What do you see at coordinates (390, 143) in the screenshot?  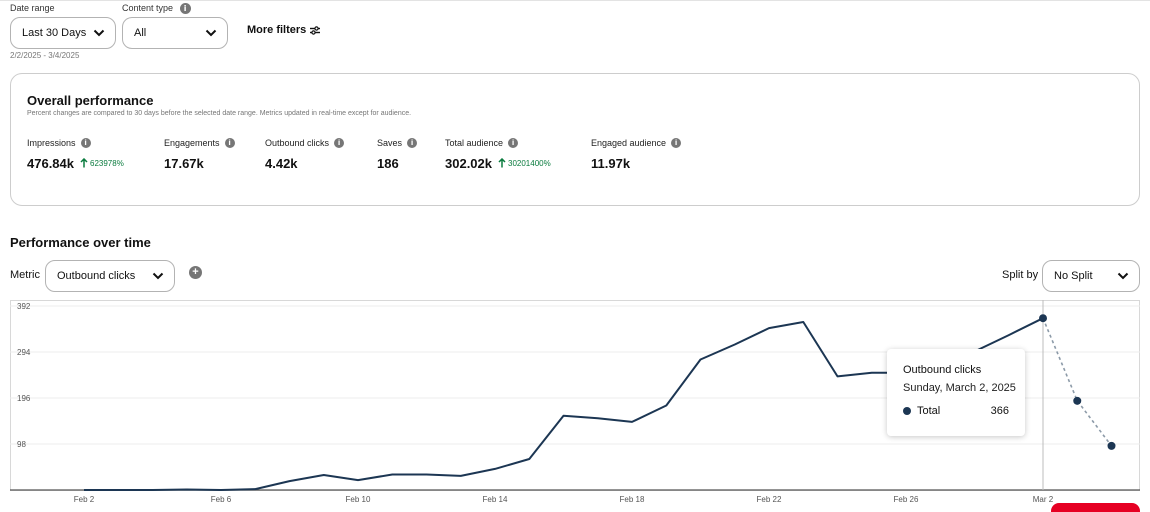 I see `metric-label: Saves` at bounding box center [390, 143].